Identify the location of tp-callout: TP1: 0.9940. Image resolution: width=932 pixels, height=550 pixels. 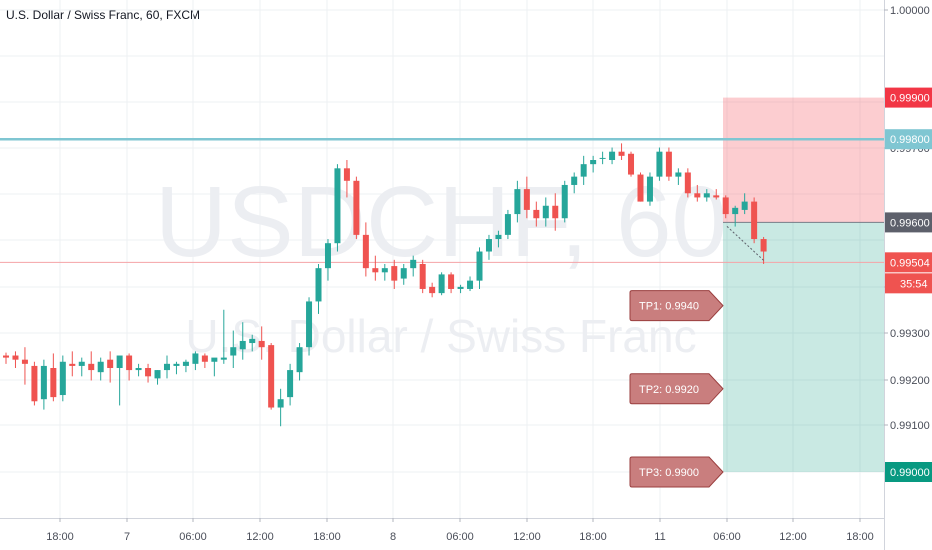
(676, 306).